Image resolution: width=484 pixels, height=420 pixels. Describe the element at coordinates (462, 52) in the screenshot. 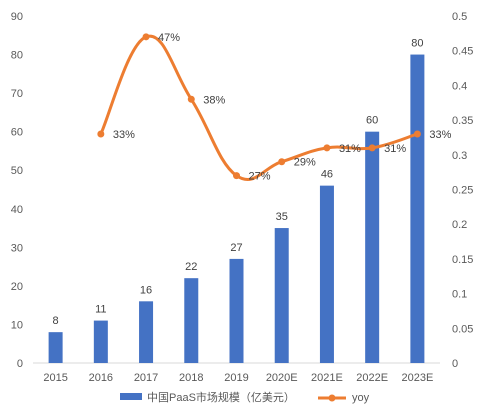

I see `right-axis-tick-label: 0.45` at that location.